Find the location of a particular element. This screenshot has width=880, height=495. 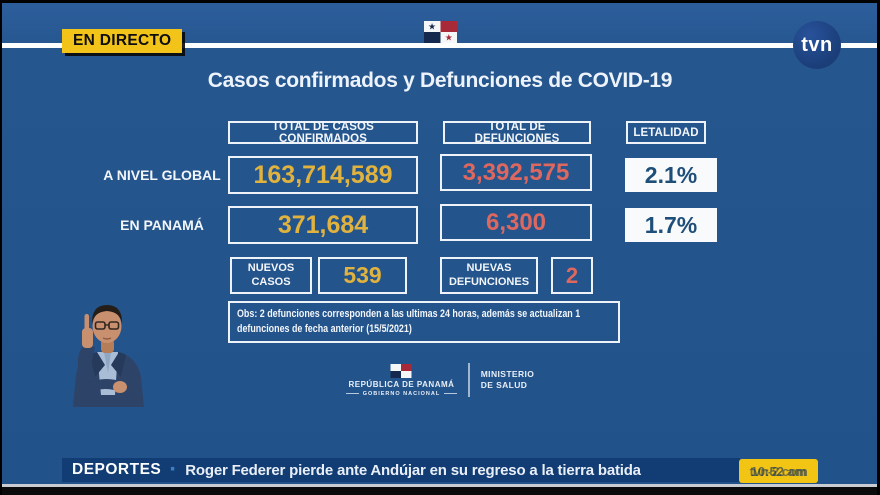

new-cases-label-line1: NUEVOS is located at coordinates (271, 267).